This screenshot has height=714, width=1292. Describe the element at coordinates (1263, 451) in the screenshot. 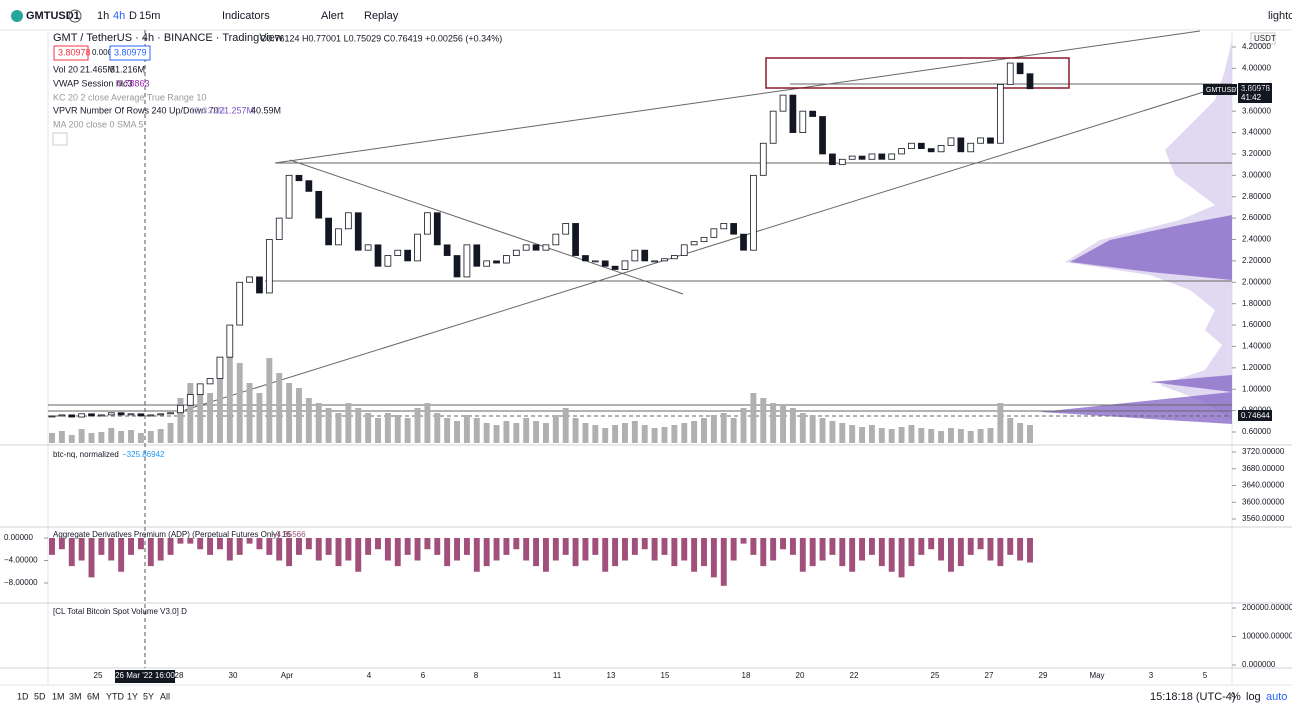

I see `y-tick-label: 3720.00000` at that location.